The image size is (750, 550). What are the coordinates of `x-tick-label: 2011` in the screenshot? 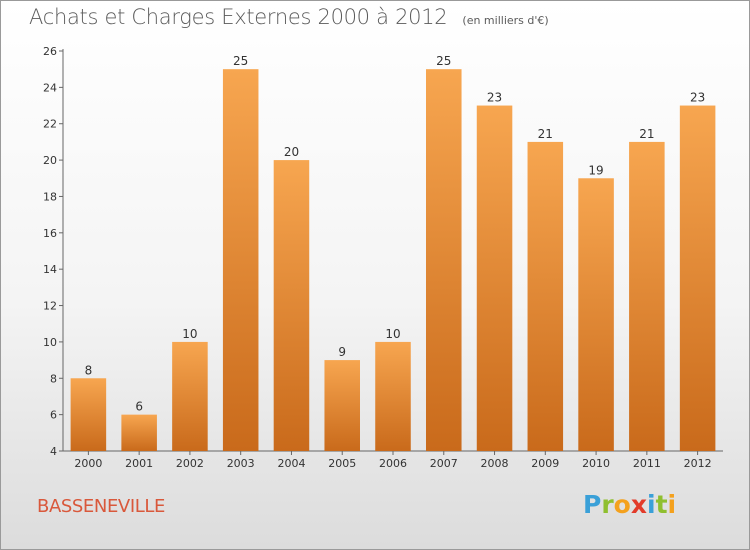 It's located at (647, 463).